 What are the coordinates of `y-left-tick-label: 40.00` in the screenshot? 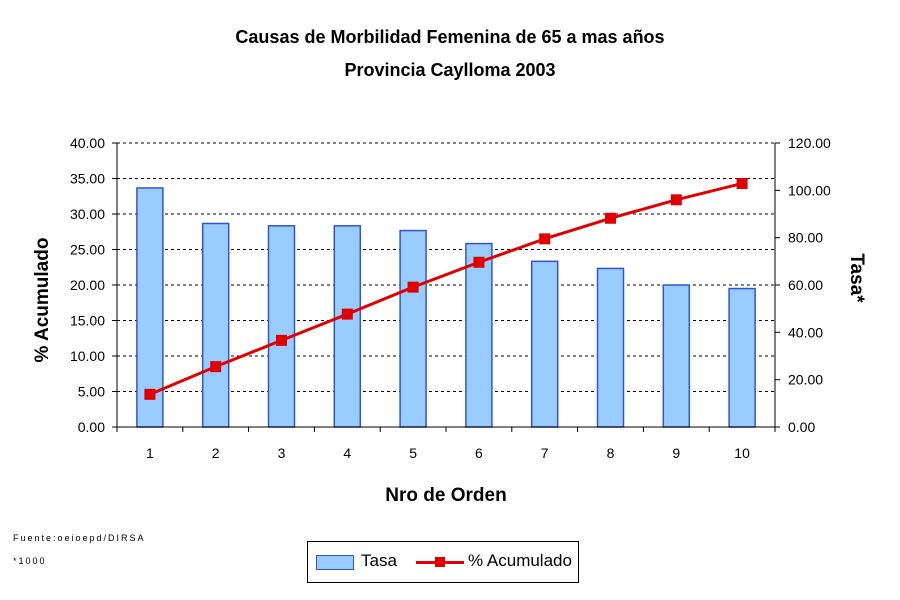 It's located at (87, 143).